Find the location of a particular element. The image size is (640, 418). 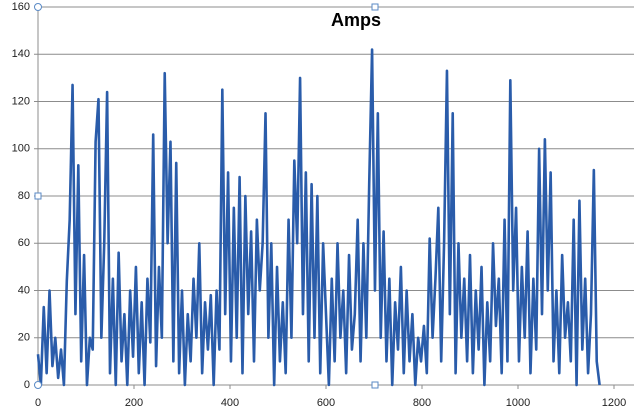

x-tick-label: 1200 is located at coordinates (614, 403).